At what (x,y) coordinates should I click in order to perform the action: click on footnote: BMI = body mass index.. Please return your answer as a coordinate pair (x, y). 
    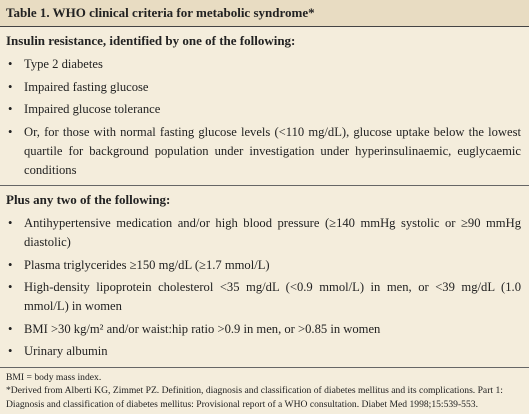
    Looking at the image, I should click on (264, 378).